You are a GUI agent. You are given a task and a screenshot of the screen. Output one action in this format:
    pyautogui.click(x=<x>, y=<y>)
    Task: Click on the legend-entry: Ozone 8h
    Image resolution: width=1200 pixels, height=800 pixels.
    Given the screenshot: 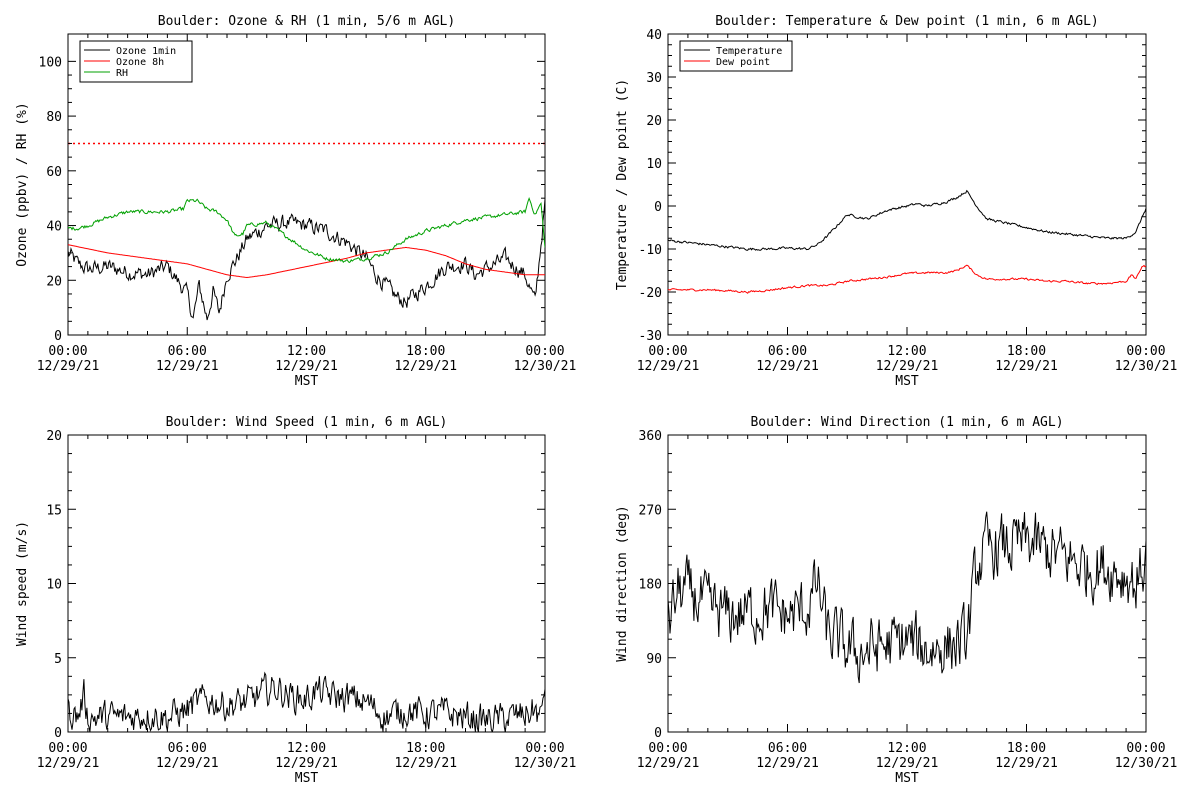 What is the action you would take?
    pyautogui.click(x=140, y=62)
    